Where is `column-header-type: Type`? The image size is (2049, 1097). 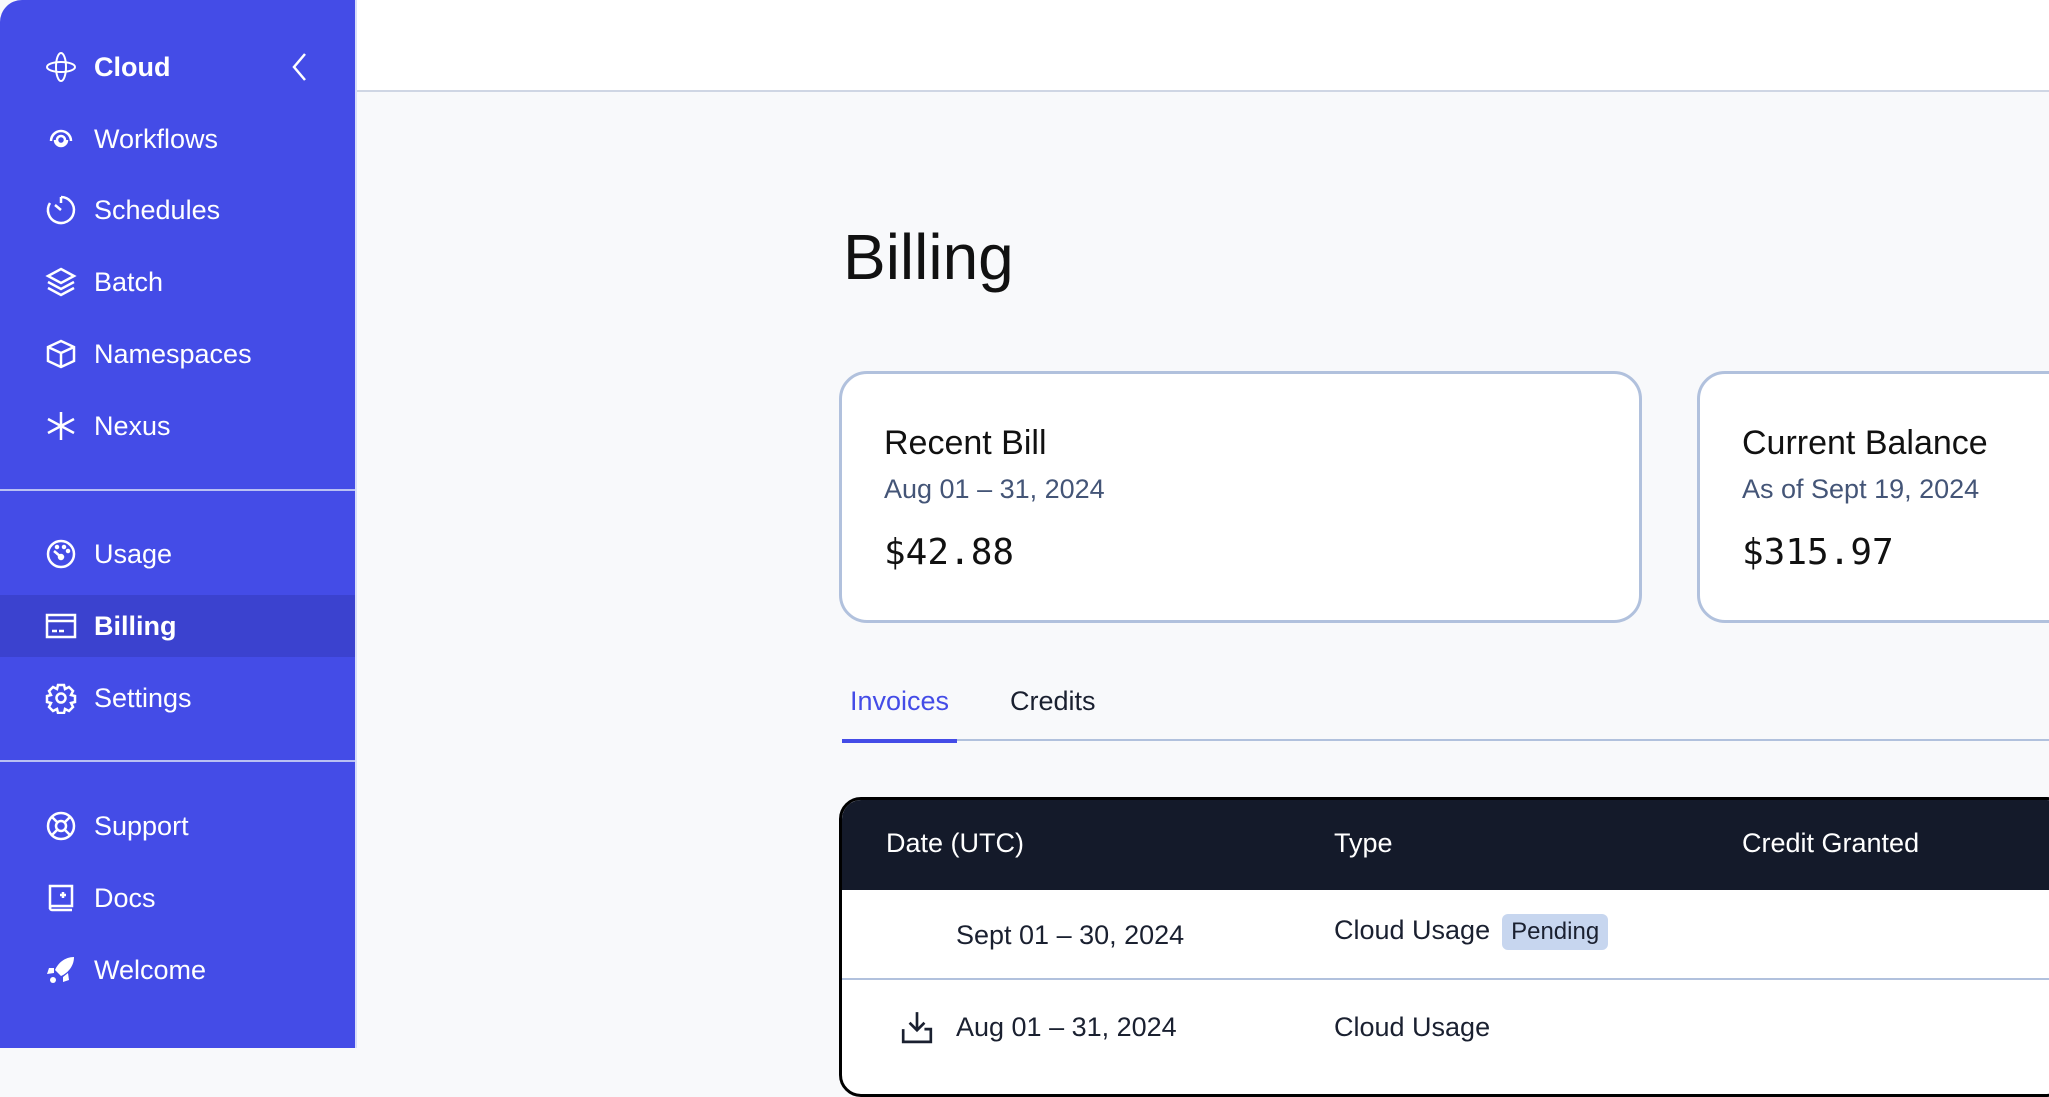 column-header-type: Type is located at coordinates (1363, 843).